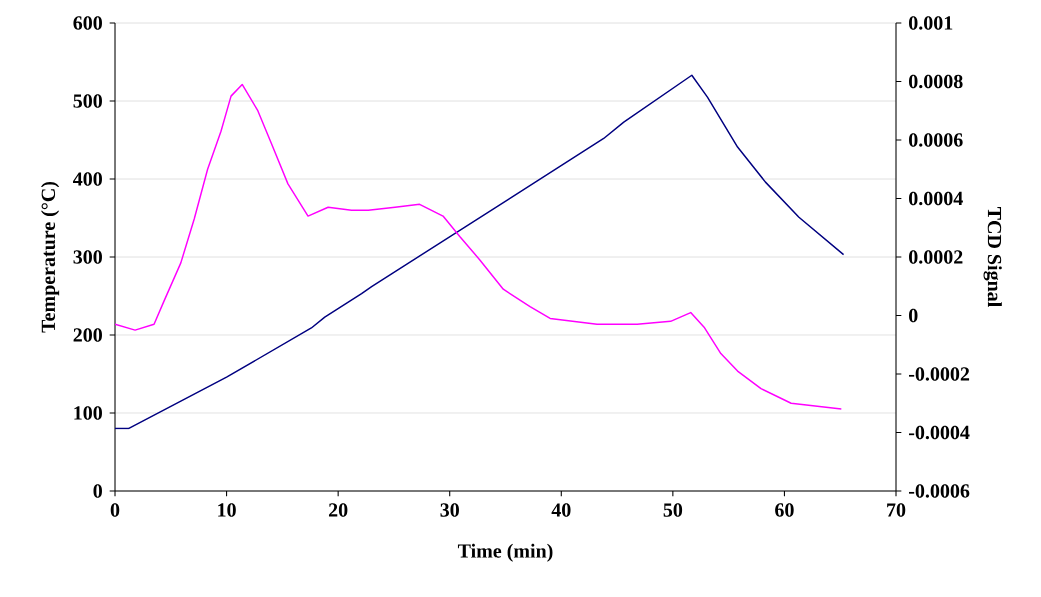 The image size is (1041, 597). What do you see at coordinates (673, 510) in the screenshot?
I see `x-tick-label: 50` at bounding box center [673, 510].